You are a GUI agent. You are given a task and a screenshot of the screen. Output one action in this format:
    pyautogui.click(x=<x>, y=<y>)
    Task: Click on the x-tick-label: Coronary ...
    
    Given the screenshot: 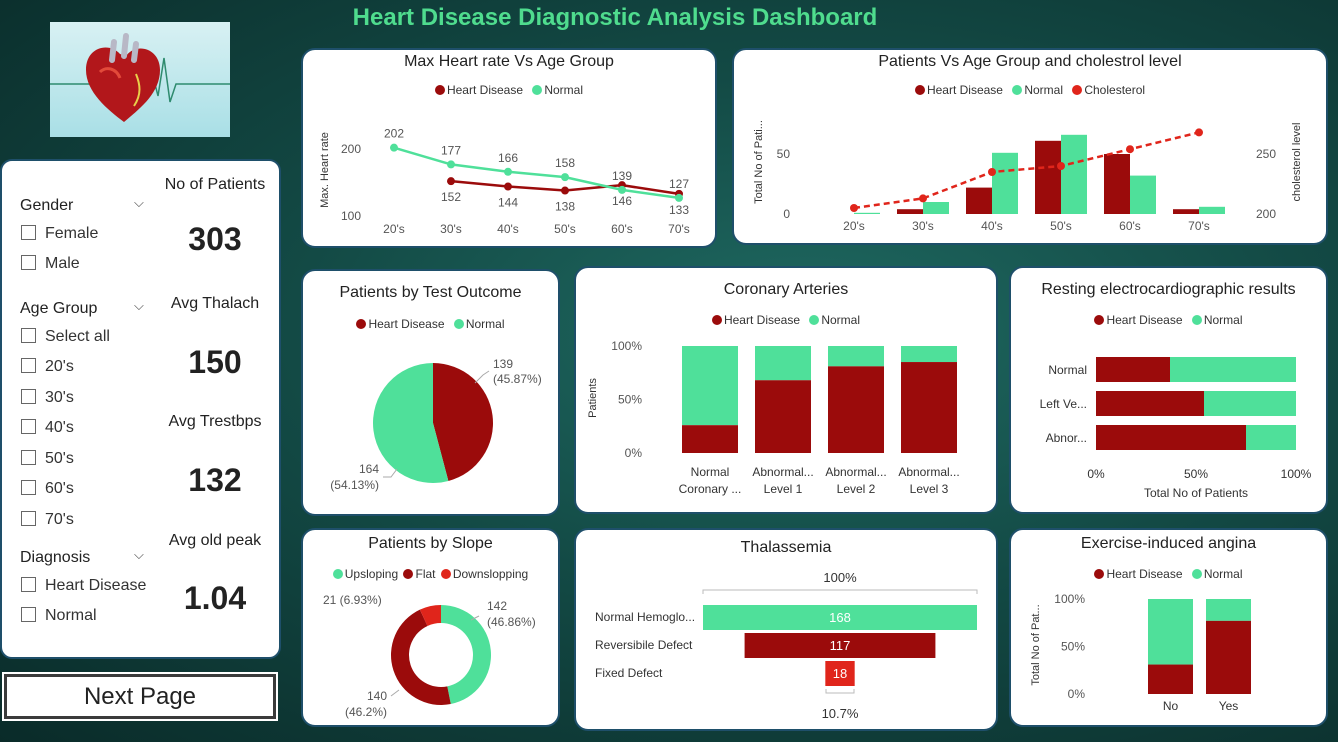 What is the action you would take?
    pyautogui.click(x=710, y=489)
    